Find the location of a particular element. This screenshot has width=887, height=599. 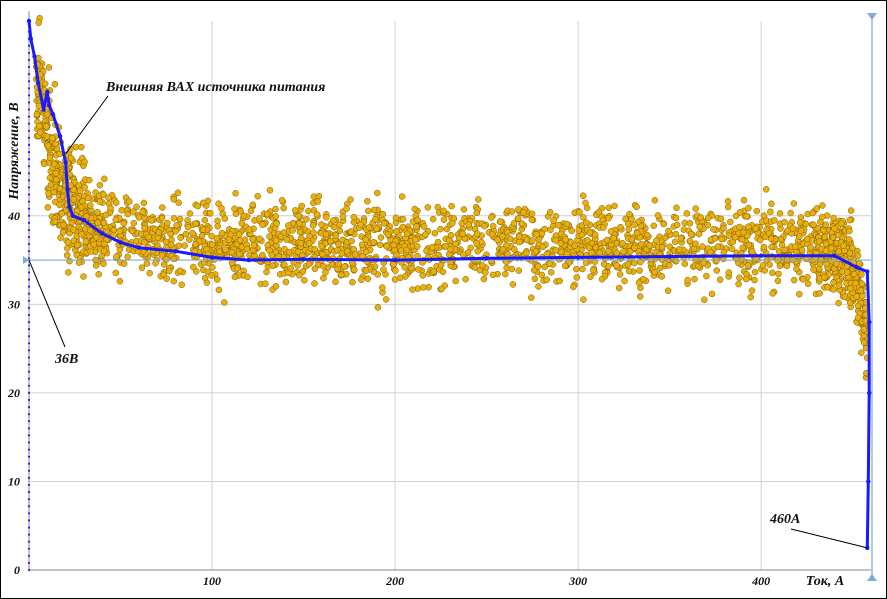

annotation-label: 36В is located at coordinates (66, 359).